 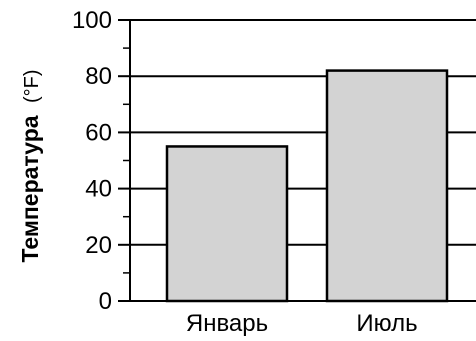 I want to click on y-tick-label-40: 40, so click(x=98, y=189).